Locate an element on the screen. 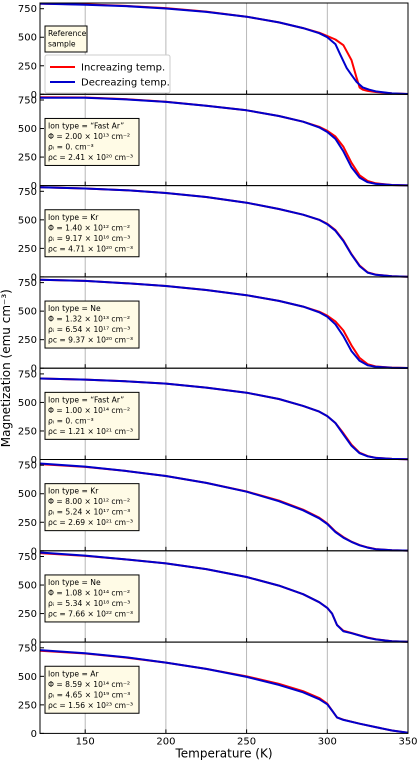 Image resolution: width=419 pixels, height=762 pixels. info-line: sample is located at coordinates (62, 44).